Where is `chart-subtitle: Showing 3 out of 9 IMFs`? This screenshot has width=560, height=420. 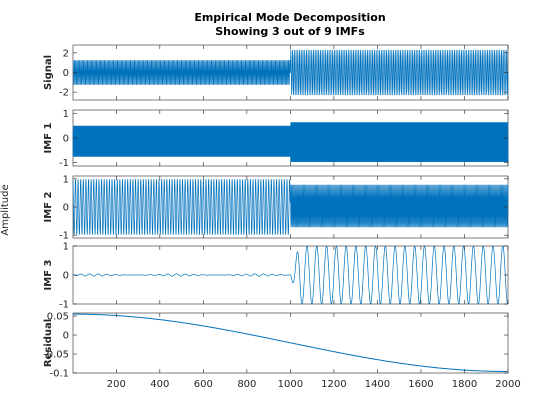
chart-subtitle: Showing 3 out of 9 IMFs is located at coordinates (290, 31).